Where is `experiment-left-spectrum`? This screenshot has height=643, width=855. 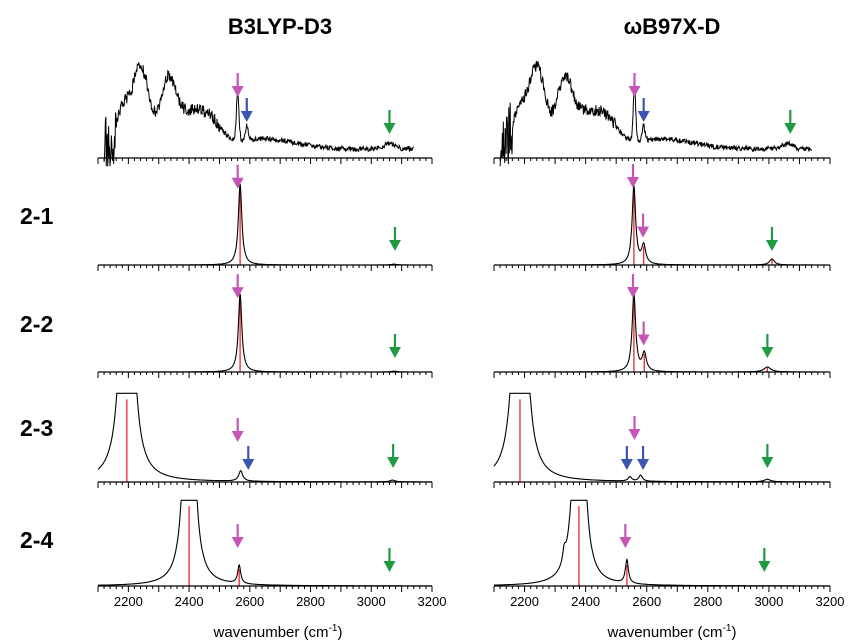 experiment-left-spectrum is located at coordinates (258, 114).